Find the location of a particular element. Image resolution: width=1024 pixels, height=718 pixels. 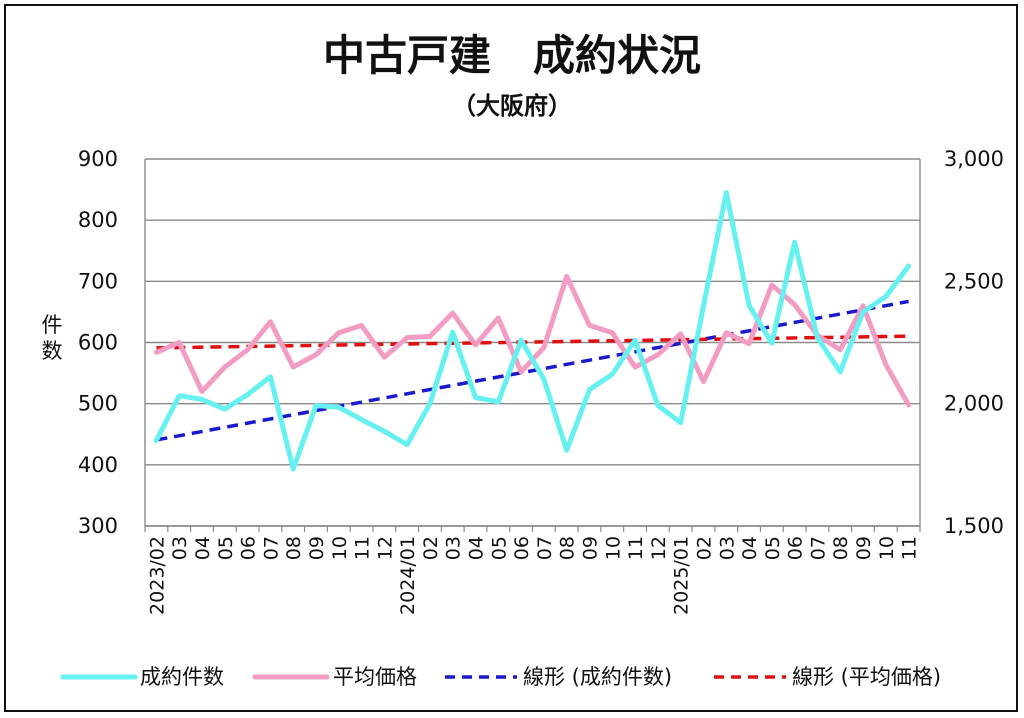

y-right-tick-label: 3,000 is located at coordinates (974, 159).